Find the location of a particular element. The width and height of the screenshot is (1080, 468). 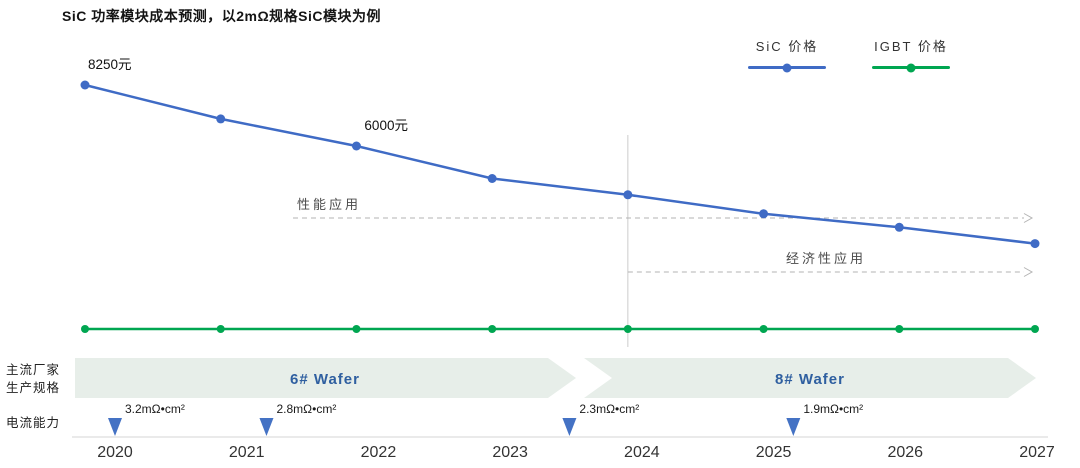

legend-dot-sic is located at coordinates (787, 67).